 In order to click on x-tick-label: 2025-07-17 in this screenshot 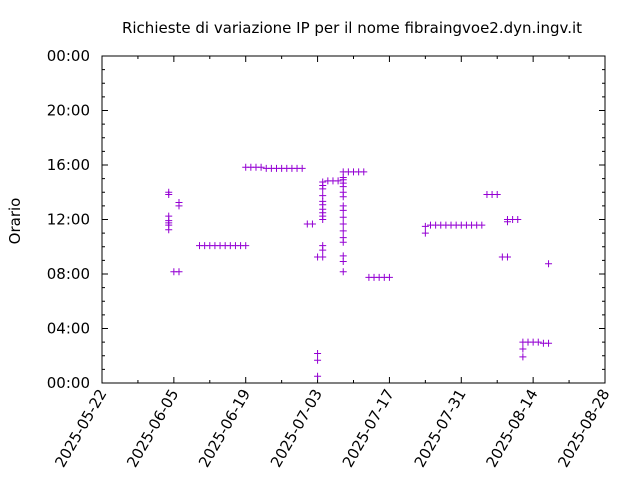, I will do `click(368, 428)`.